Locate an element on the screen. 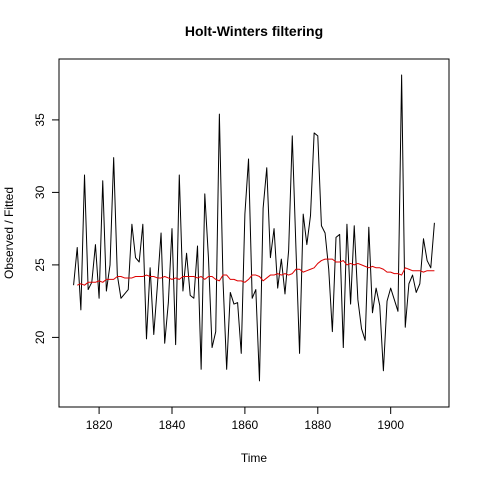  y-axis-label: Observed / Fitted is located at coordinates (9, 233).